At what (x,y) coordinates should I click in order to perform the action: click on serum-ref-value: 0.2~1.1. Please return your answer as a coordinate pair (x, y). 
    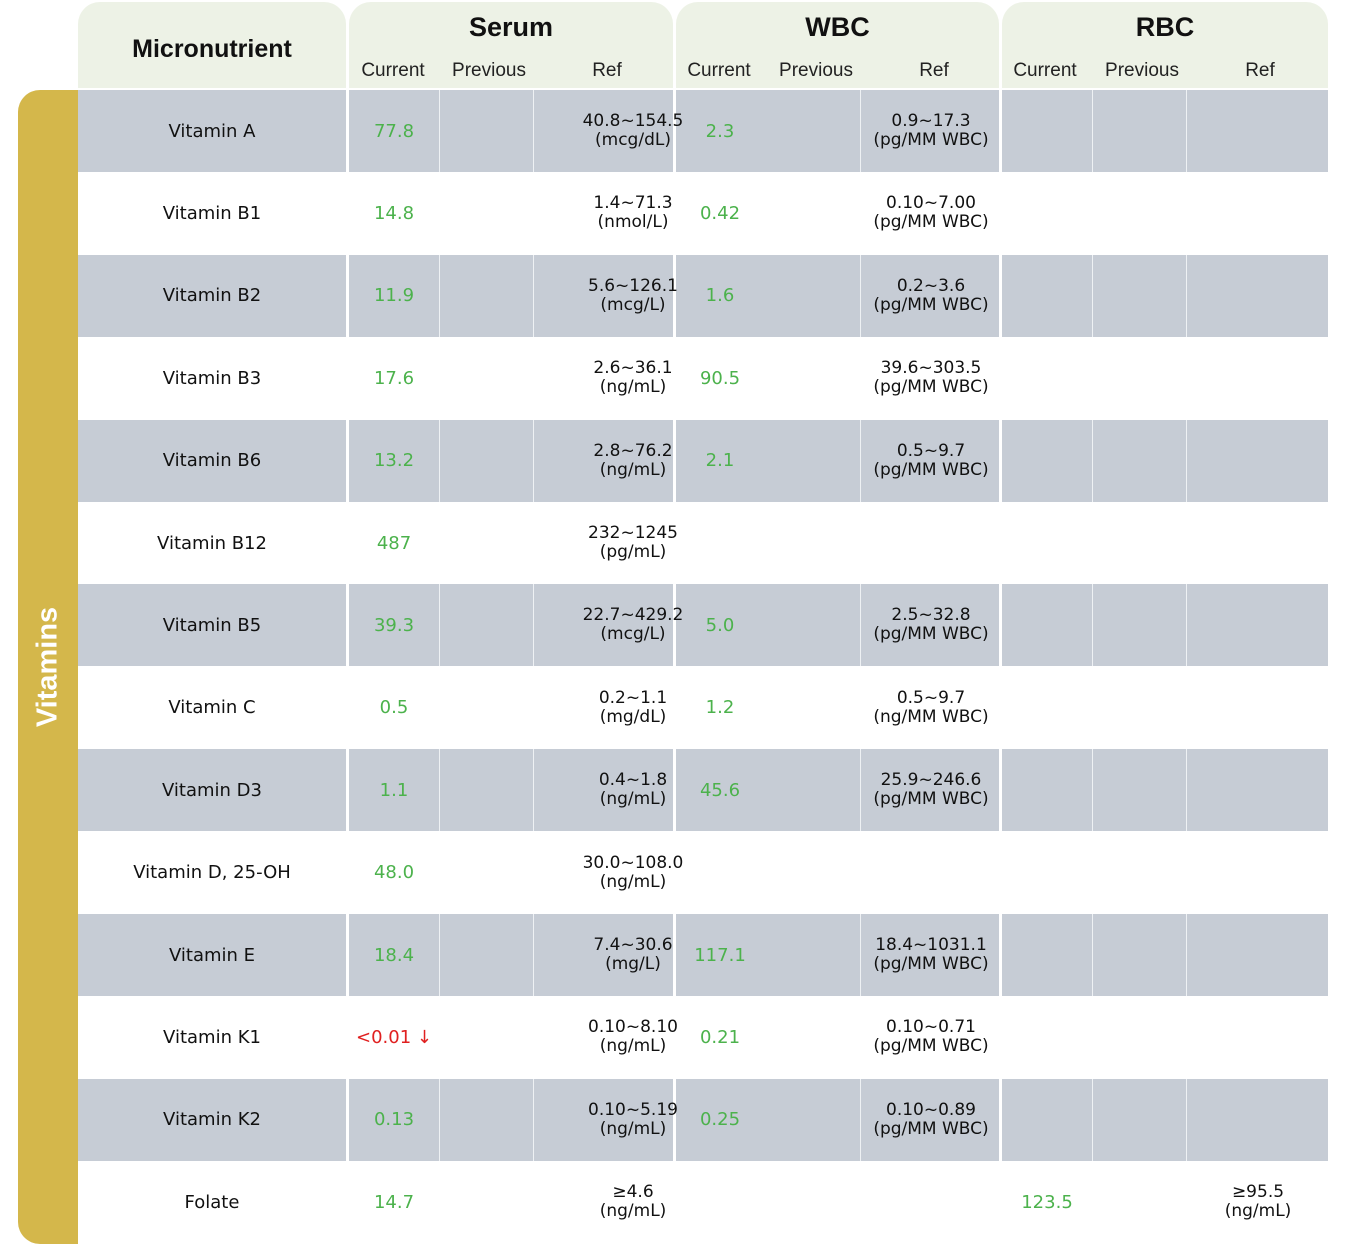
    Looking at the image, I should click on (633, 697).